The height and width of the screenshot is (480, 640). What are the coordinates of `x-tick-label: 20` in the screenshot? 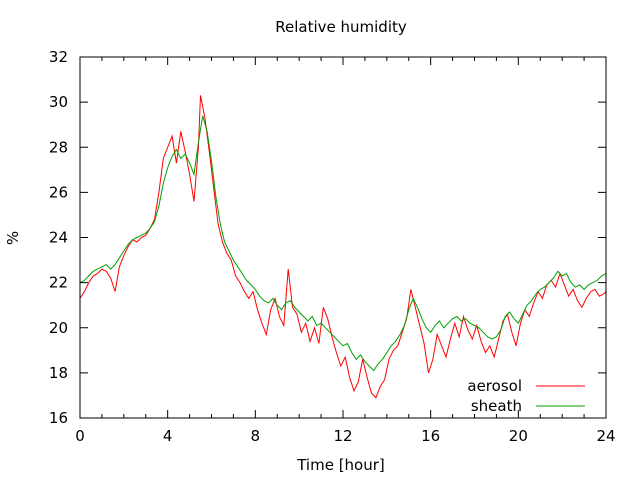 It's located at (518, 436).